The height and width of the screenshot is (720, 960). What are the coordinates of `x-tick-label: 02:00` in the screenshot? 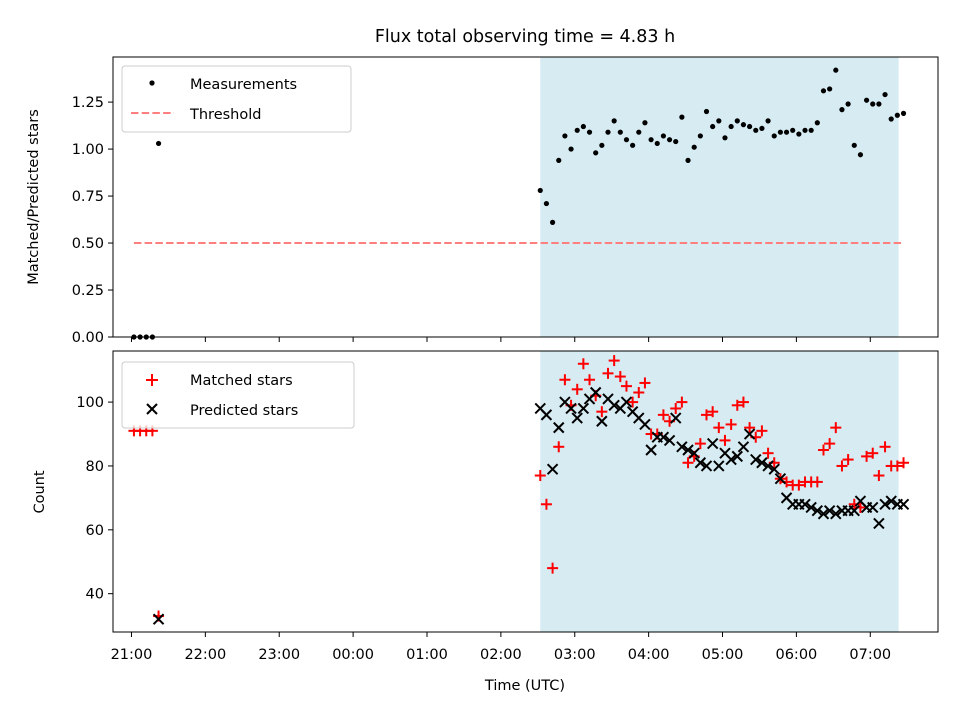 It's located at (501, 655).